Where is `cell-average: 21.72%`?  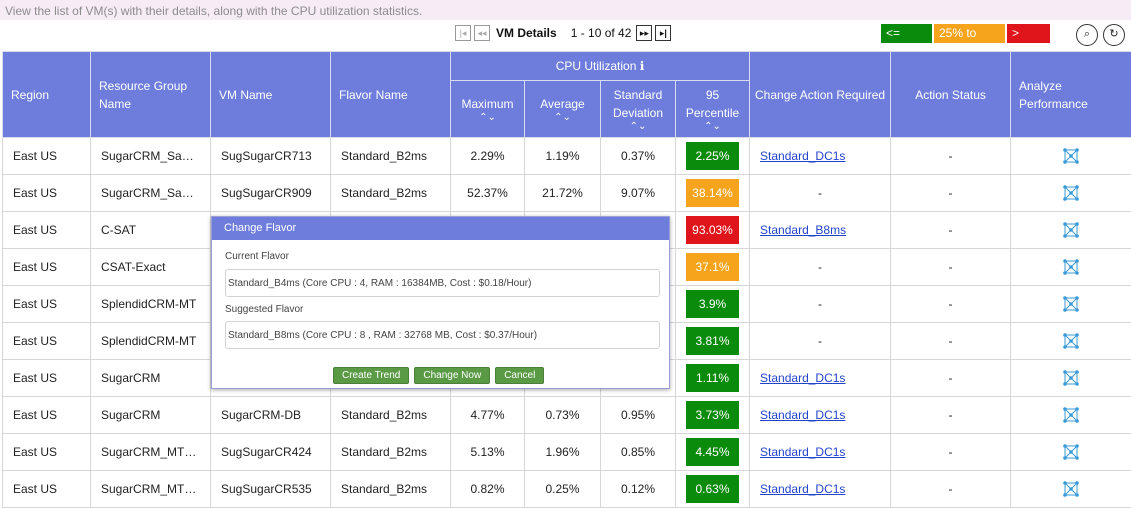 cell-average: 21.72% is located at coordinates (562, 193).